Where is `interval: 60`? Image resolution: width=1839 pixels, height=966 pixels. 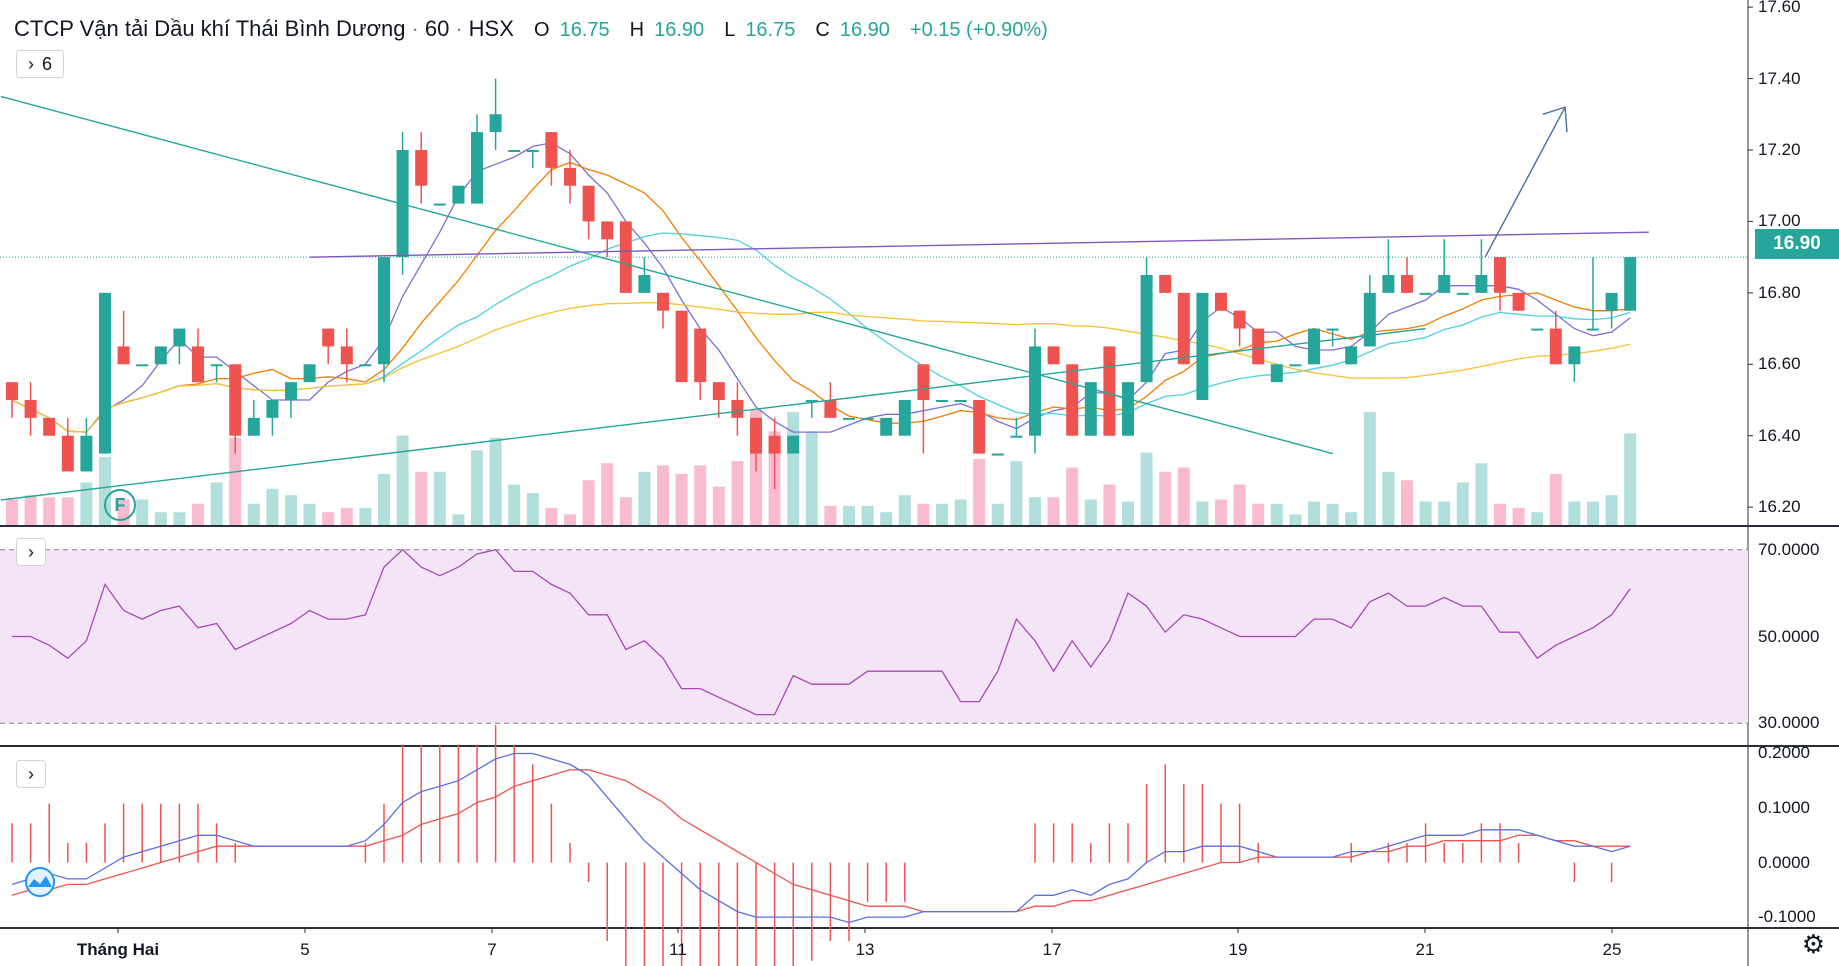 interval: 60 is located at coordinates (437, 28).